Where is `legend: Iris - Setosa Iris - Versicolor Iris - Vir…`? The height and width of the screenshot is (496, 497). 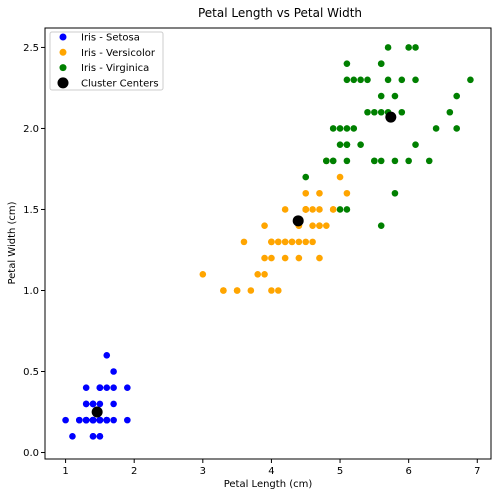 legend: Iris - Setosa Iris - Versicolor Iris - Vir… is located at coordinates (106, 61).